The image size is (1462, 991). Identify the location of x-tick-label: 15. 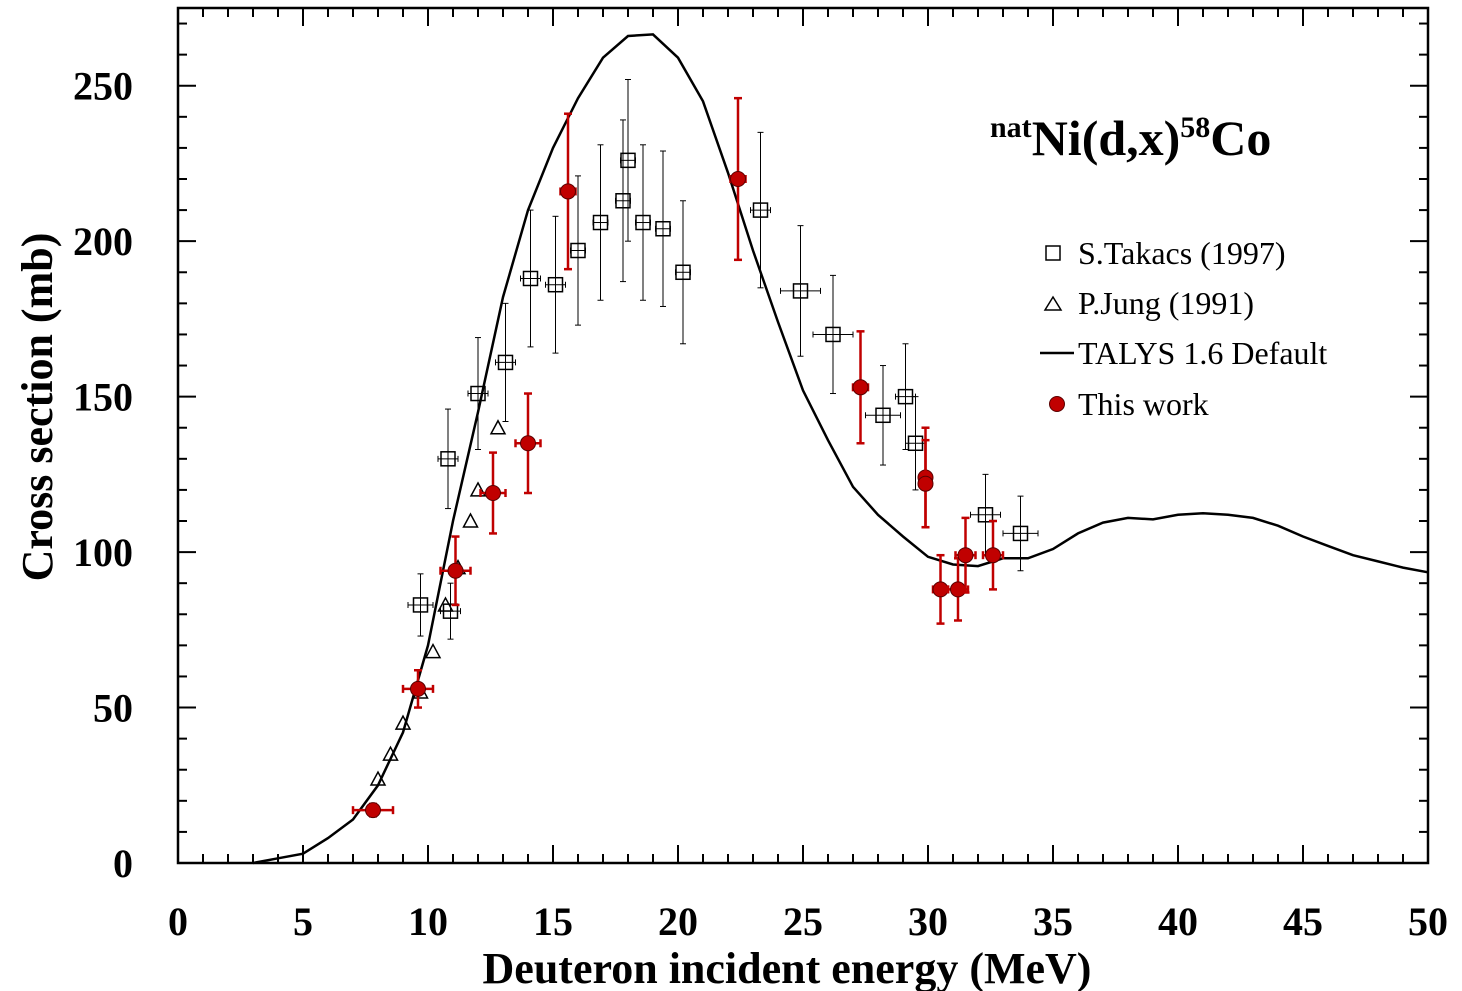
(553, 921).